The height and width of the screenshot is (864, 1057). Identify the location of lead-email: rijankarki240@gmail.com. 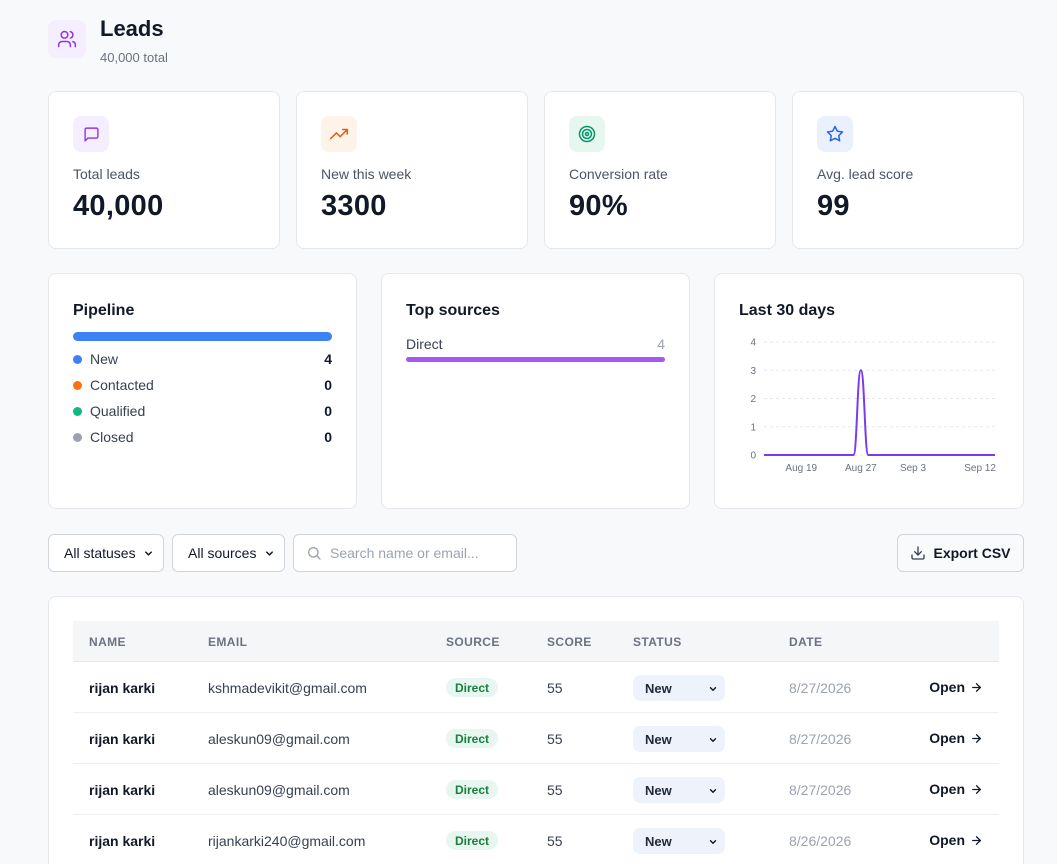
(287, 841).